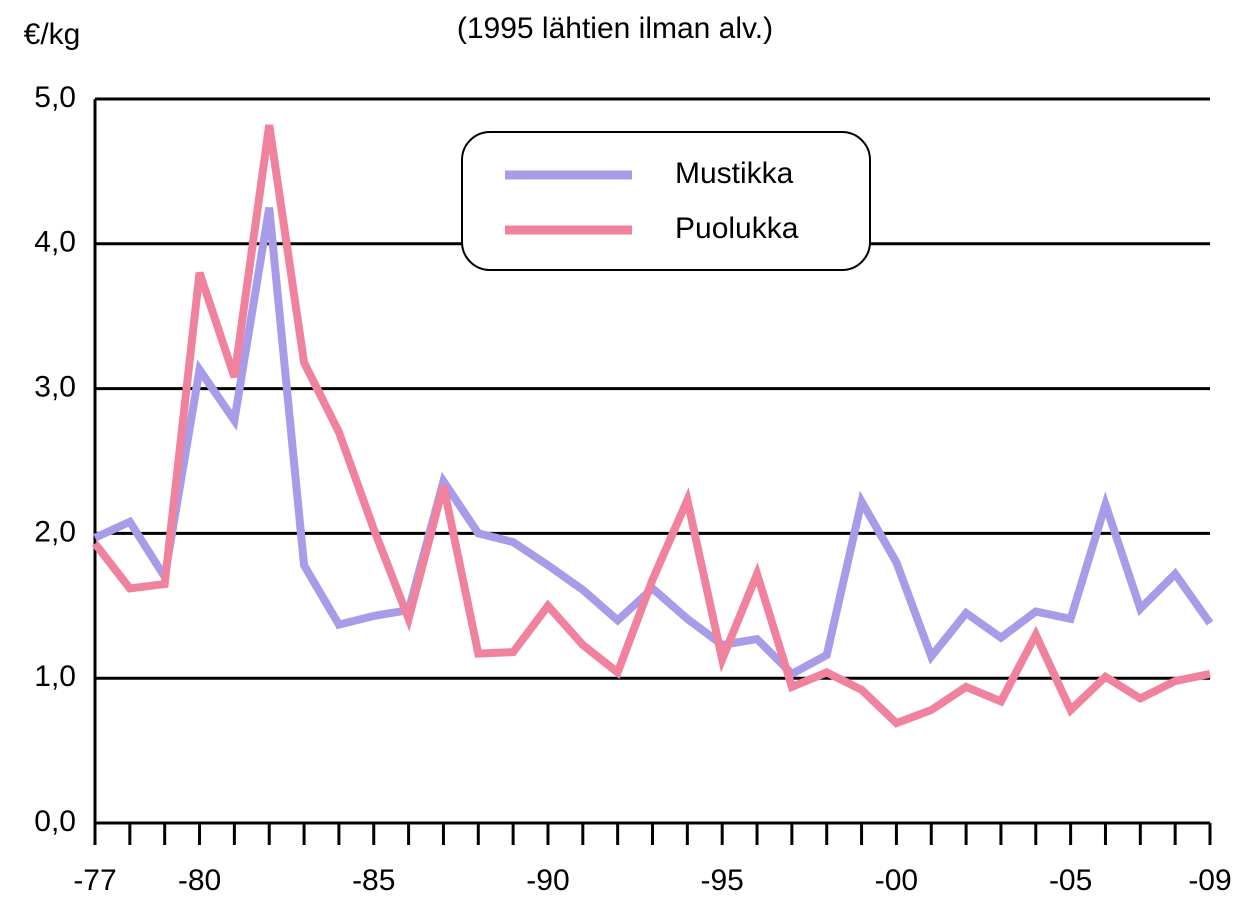 The width and height of the screenshot is (1239, 899). Describe the element at coordinates (55, 97) in the screenshot. I see `y-tick-label: 5,0` at that location.